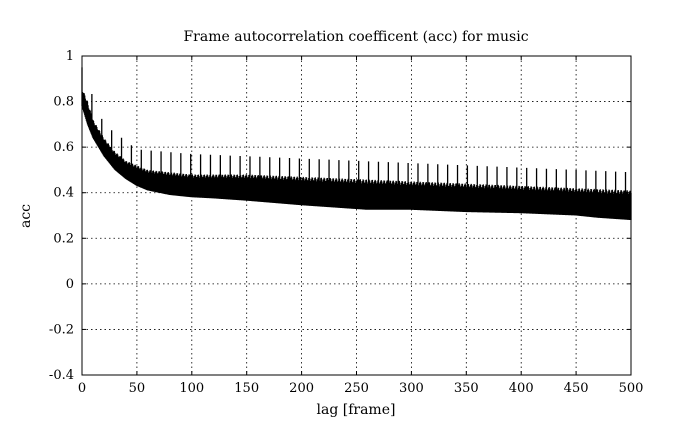  Describe the element at coordinates (70, 284) in the screenshot. I see `y-tick-label: 0` at that location.